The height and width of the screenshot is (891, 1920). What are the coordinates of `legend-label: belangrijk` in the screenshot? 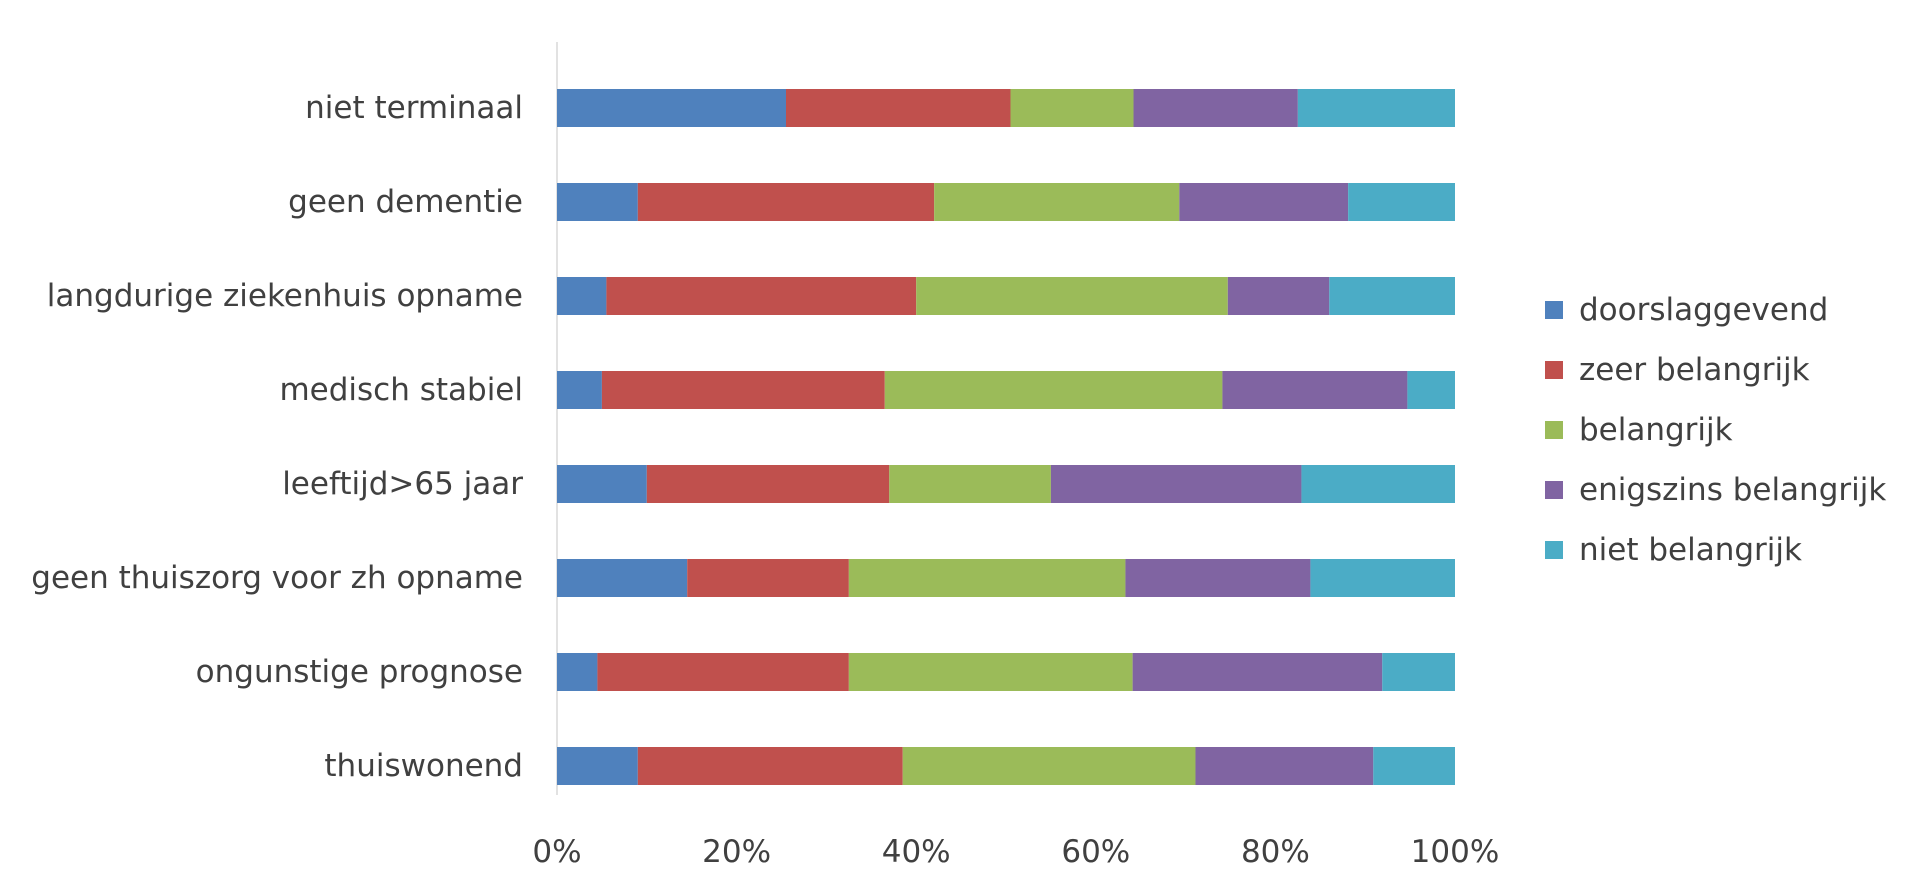 It's located at (1656, 430).